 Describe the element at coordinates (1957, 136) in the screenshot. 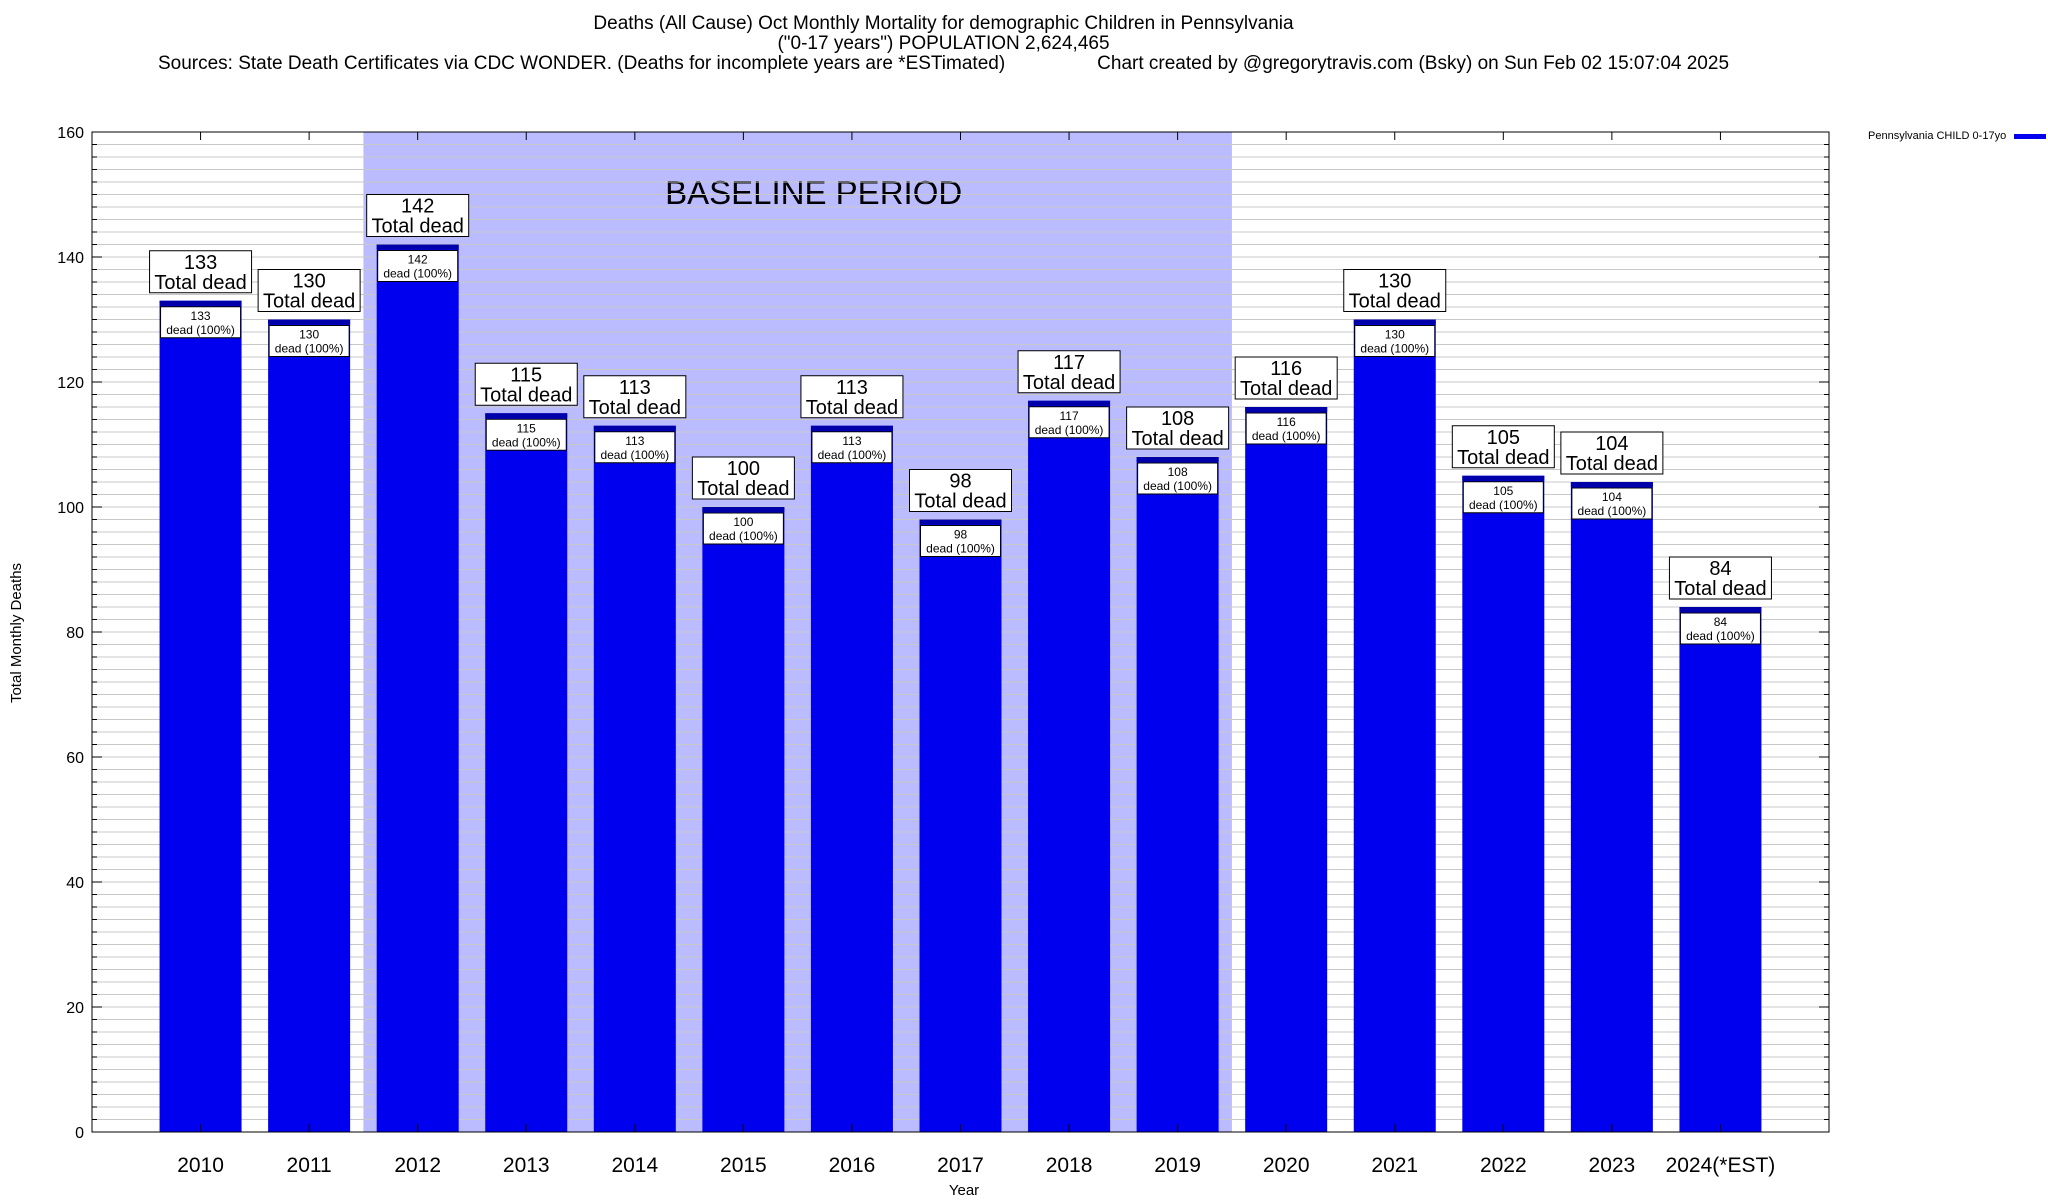

I see `legend: Pennsylvania CHILD 0-17yo` at that location.